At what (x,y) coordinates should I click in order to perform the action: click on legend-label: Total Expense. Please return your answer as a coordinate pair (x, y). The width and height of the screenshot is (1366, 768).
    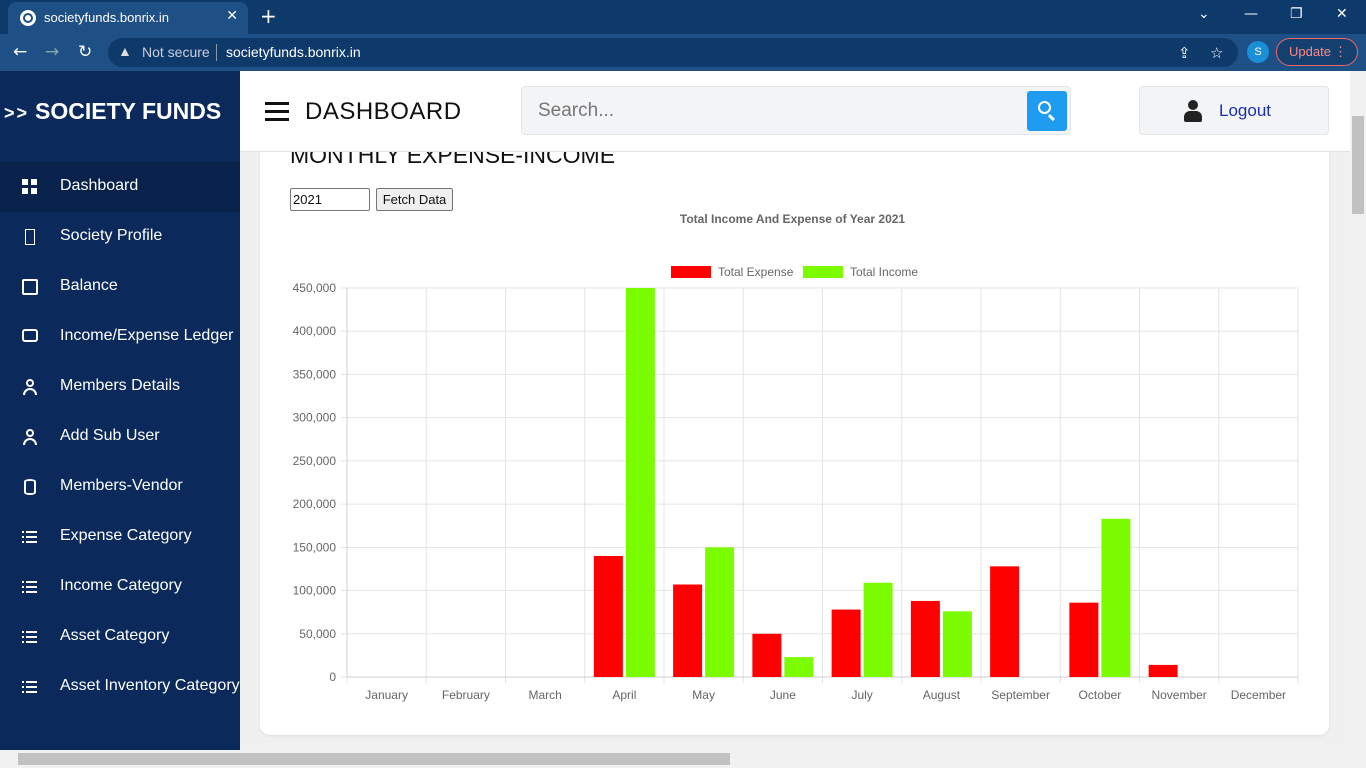
    Looking at the image, I should click on (756, 272).